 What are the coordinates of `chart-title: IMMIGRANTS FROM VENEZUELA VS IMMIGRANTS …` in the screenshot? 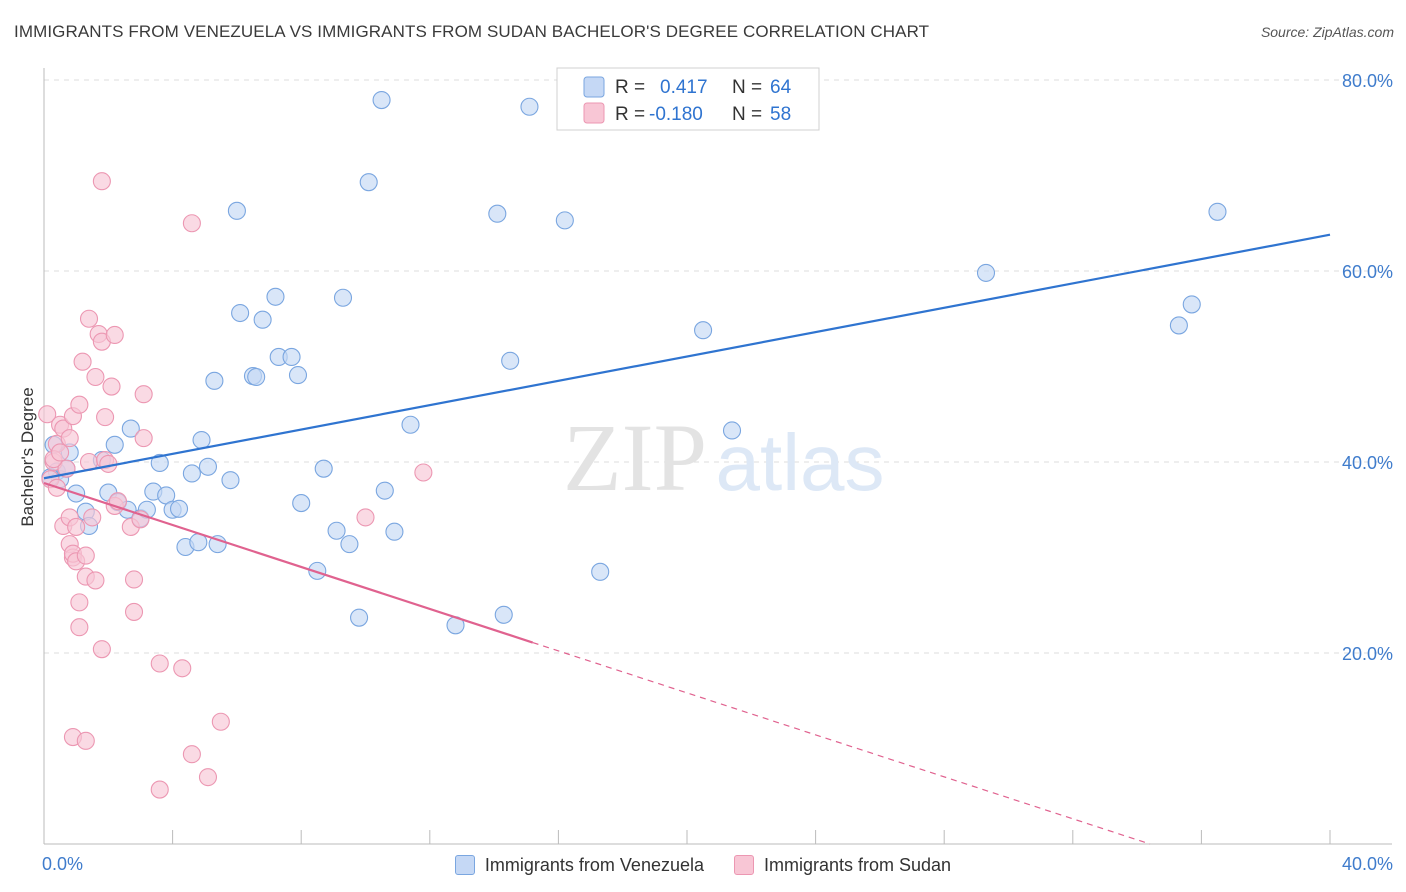 It's located at (472, 31).